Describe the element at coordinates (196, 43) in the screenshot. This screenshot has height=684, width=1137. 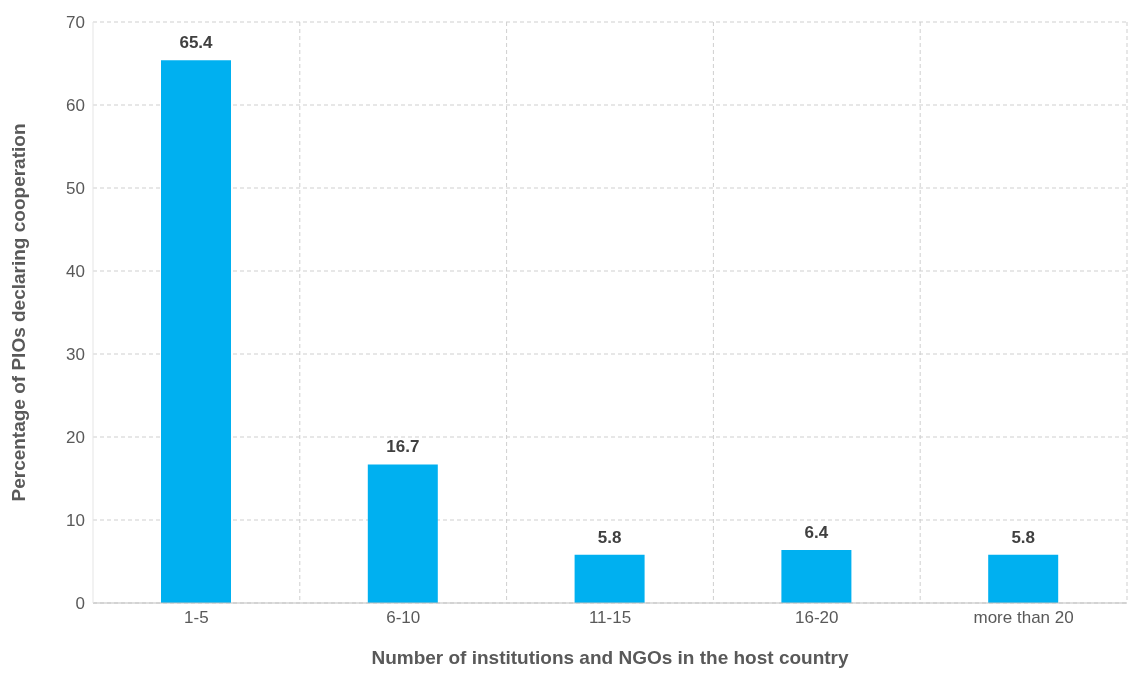
I see `data-label: 65.4` at that location.